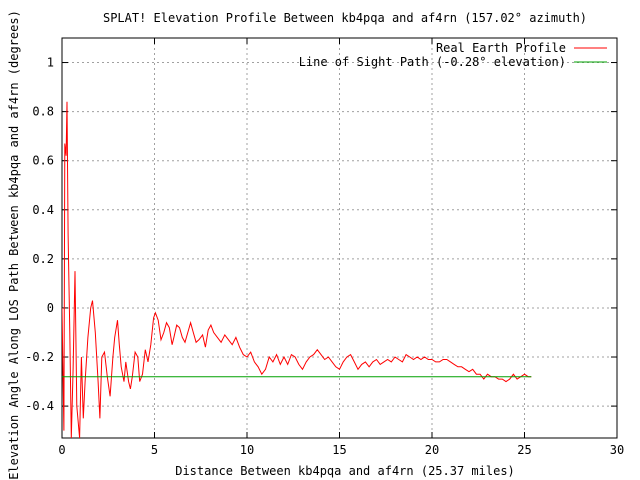 Image resolution: width=640 pixels, height=480 pixels. I want to click on legend-label: Real Earth Profile, so click(501, 48).